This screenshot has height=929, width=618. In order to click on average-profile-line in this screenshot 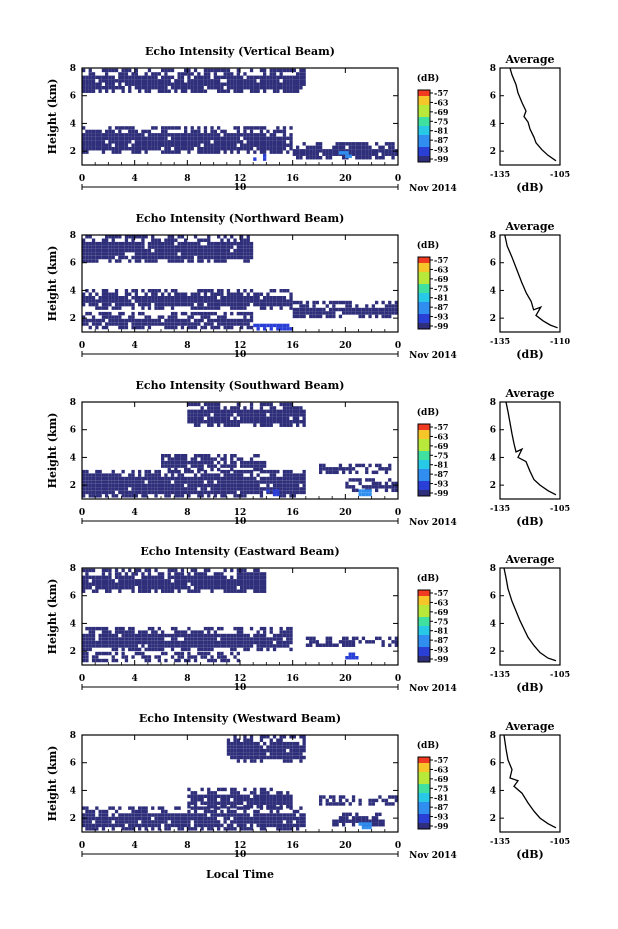, I will do `click(531, 281)`.